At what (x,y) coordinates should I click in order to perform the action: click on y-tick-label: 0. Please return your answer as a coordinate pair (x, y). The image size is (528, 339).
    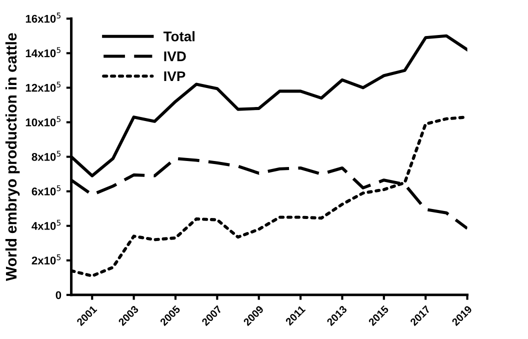
    Looking at the image, I should click on (59, 295).